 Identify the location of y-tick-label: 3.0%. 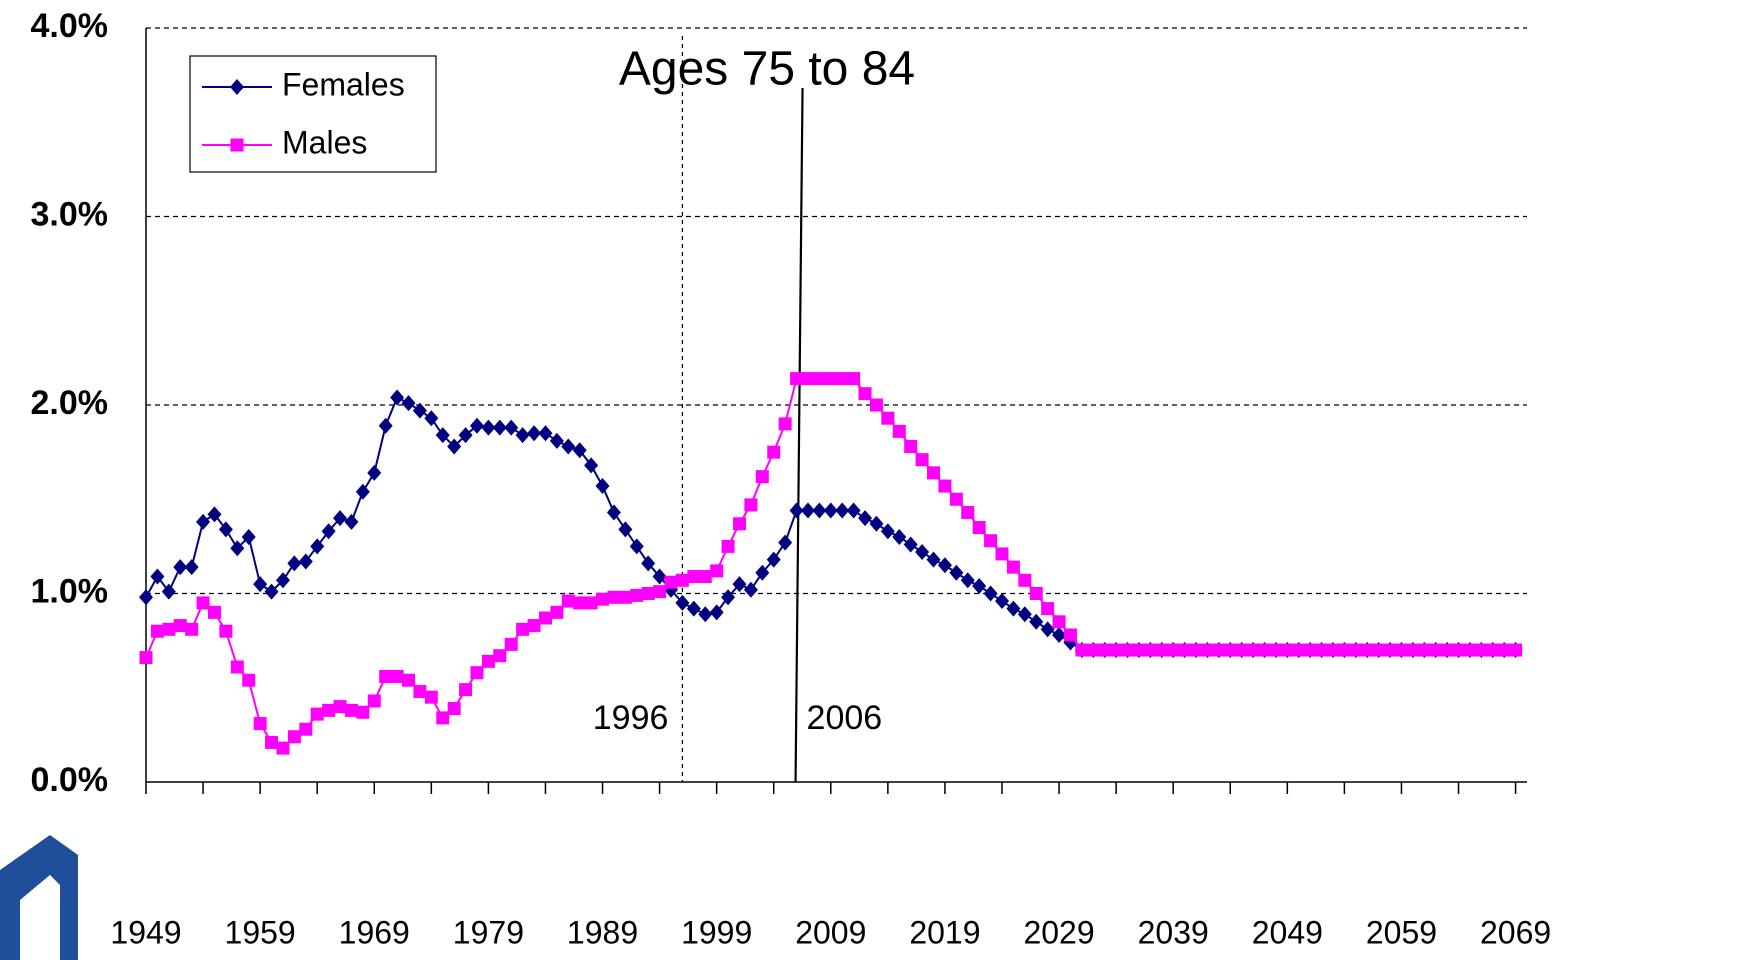
(70, 214).